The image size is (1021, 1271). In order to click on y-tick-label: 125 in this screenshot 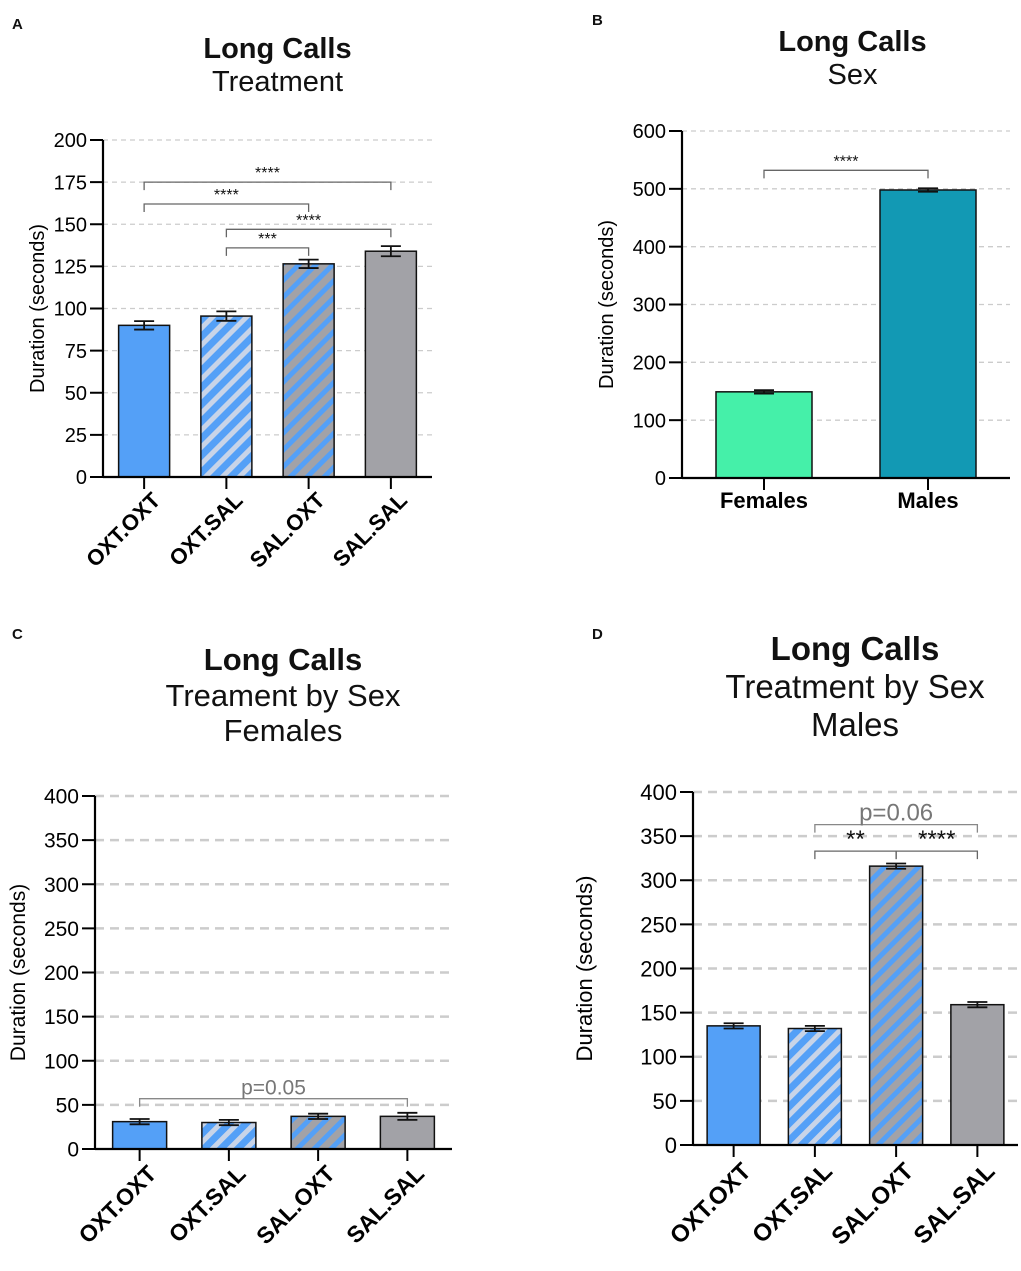, I will do `click(70, 268)`.